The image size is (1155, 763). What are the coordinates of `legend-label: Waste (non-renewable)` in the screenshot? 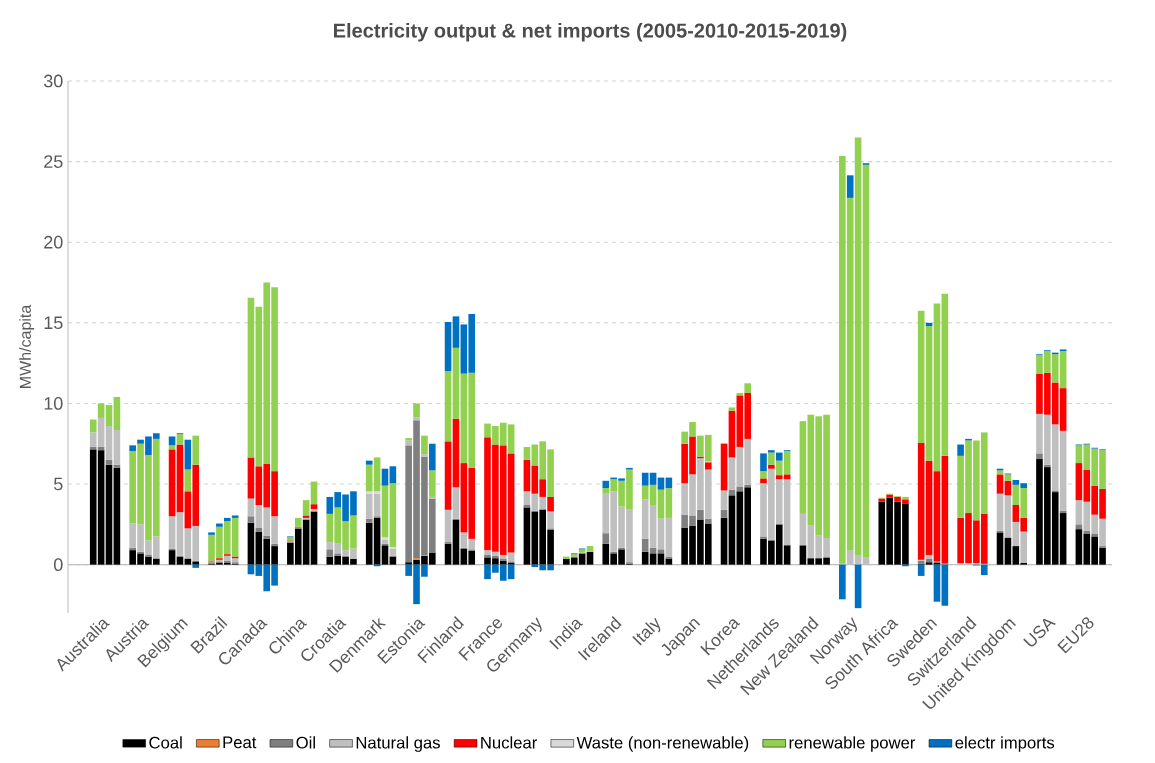 It's located at (662, 744).